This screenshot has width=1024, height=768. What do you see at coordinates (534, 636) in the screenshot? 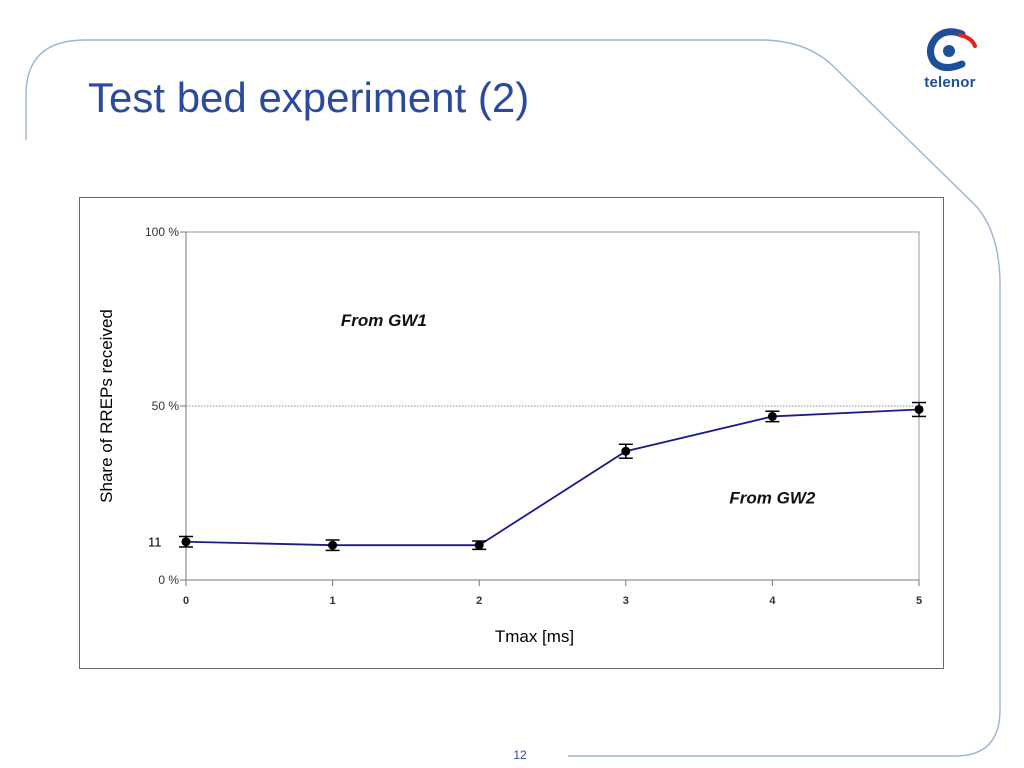
I see `x-axis-label: Tmax [ms]` at bounding box center [534, 636].